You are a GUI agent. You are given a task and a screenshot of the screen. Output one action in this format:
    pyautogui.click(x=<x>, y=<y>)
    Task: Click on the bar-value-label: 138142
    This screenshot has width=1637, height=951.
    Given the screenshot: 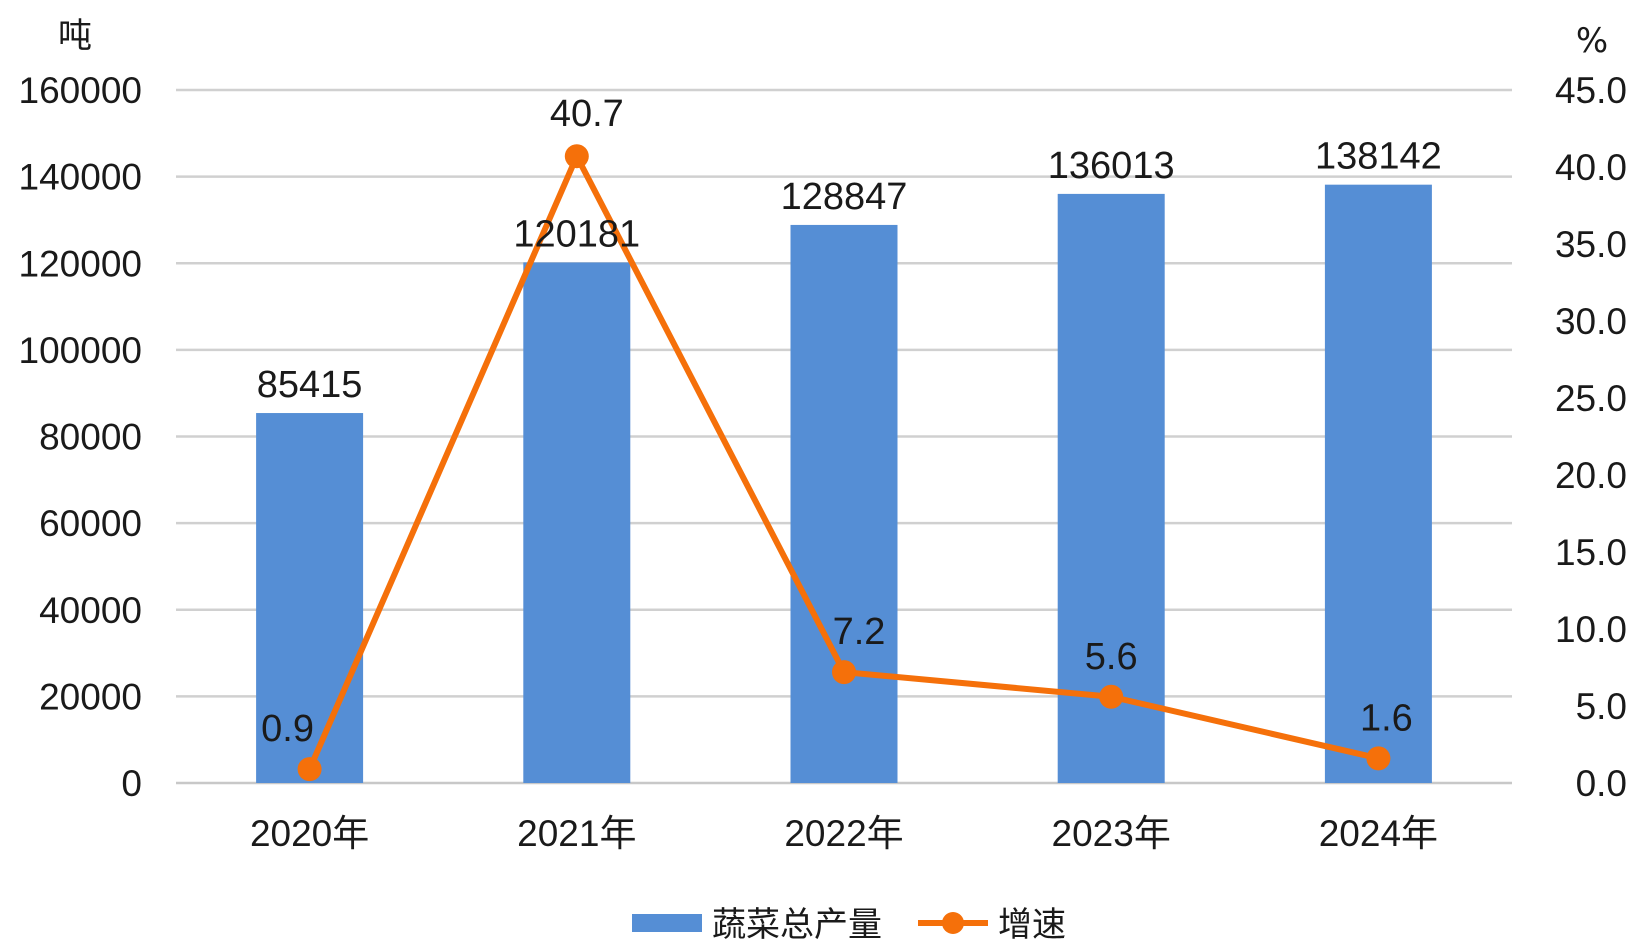 What is the action you would take?
    pyautogui.click(x=1378, y=157)
    